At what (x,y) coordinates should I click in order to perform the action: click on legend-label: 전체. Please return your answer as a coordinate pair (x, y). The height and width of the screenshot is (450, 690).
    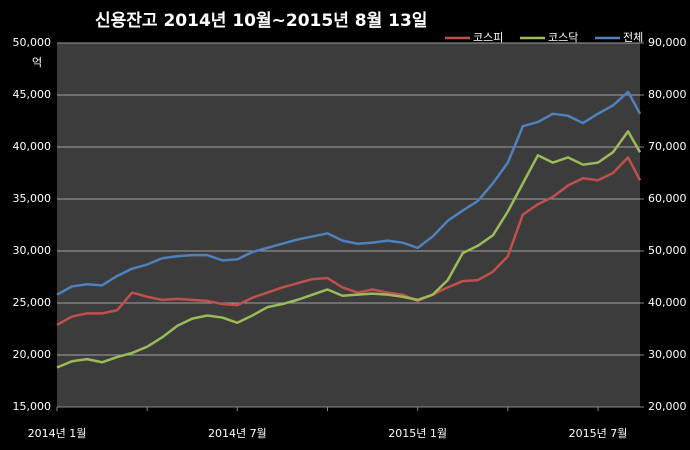
    Looking at the image, I should click on (633, 37).